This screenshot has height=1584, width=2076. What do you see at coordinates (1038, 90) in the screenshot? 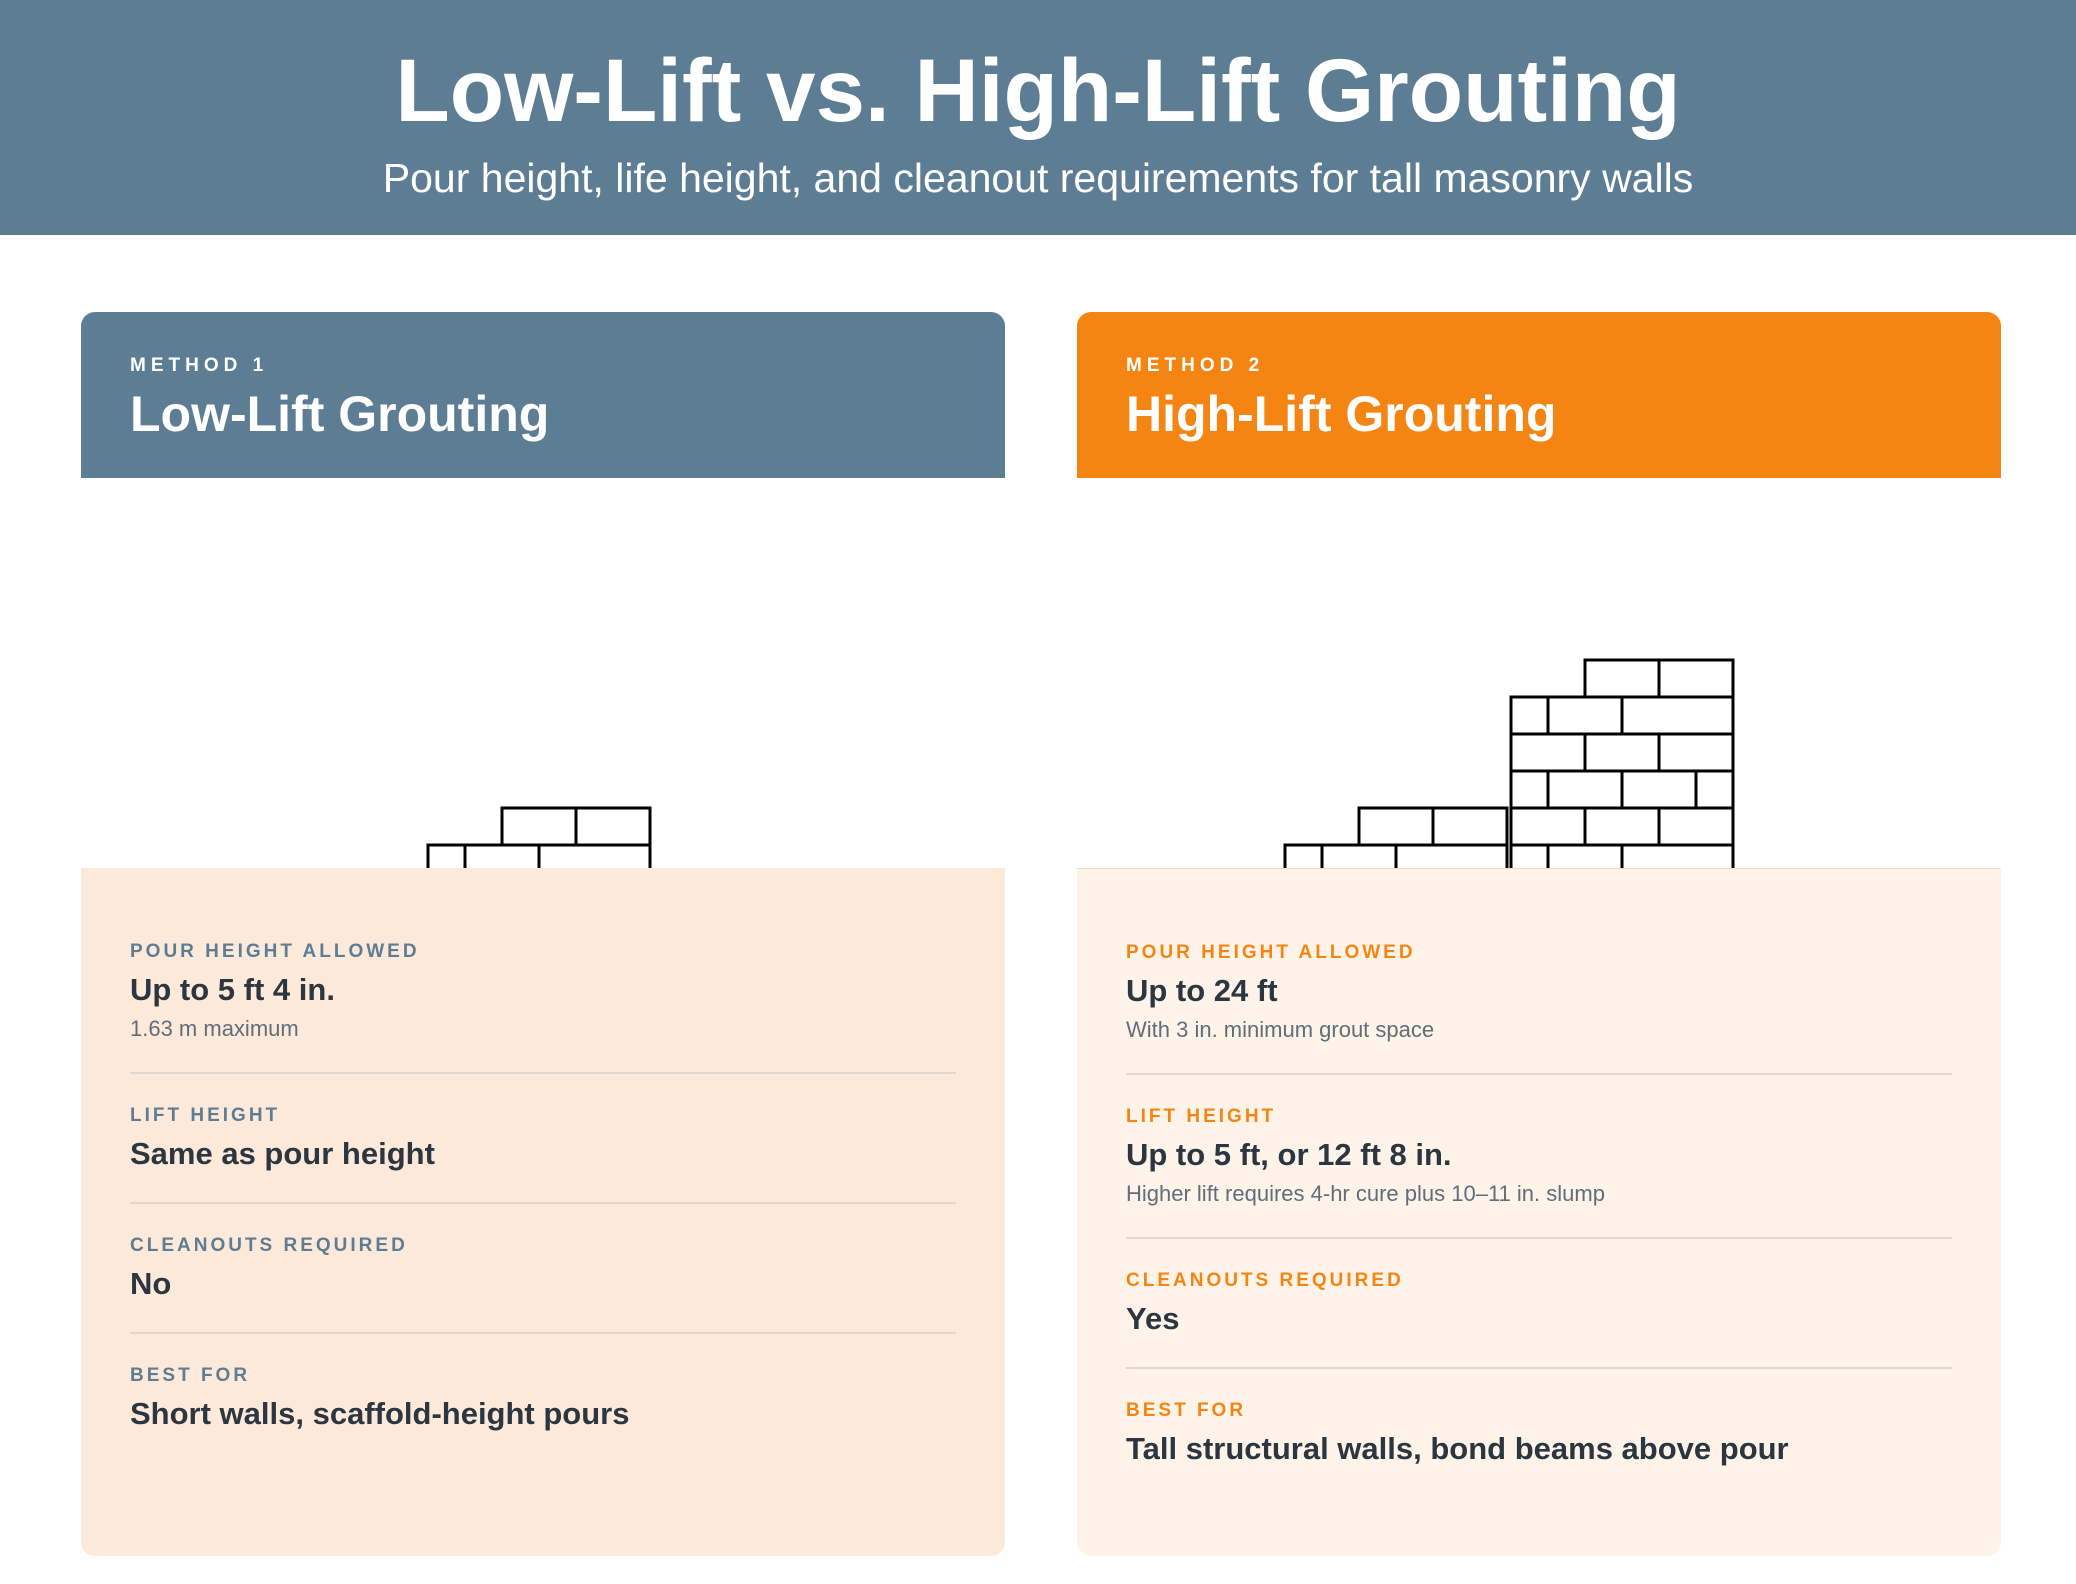
I see `page-title: Low-Lift vs. High-Lift Grouting` at bounding box center [1038, 90].